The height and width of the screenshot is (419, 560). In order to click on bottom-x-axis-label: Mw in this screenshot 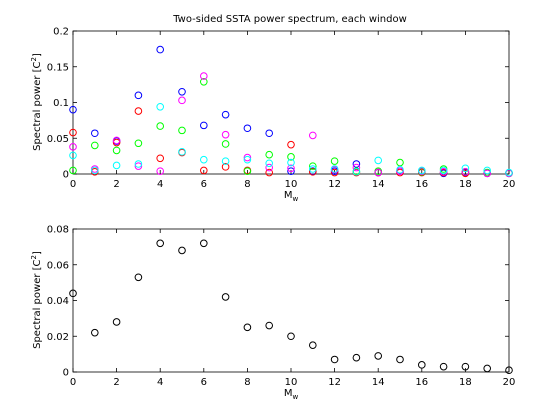, I will do `click(291, 394)`.